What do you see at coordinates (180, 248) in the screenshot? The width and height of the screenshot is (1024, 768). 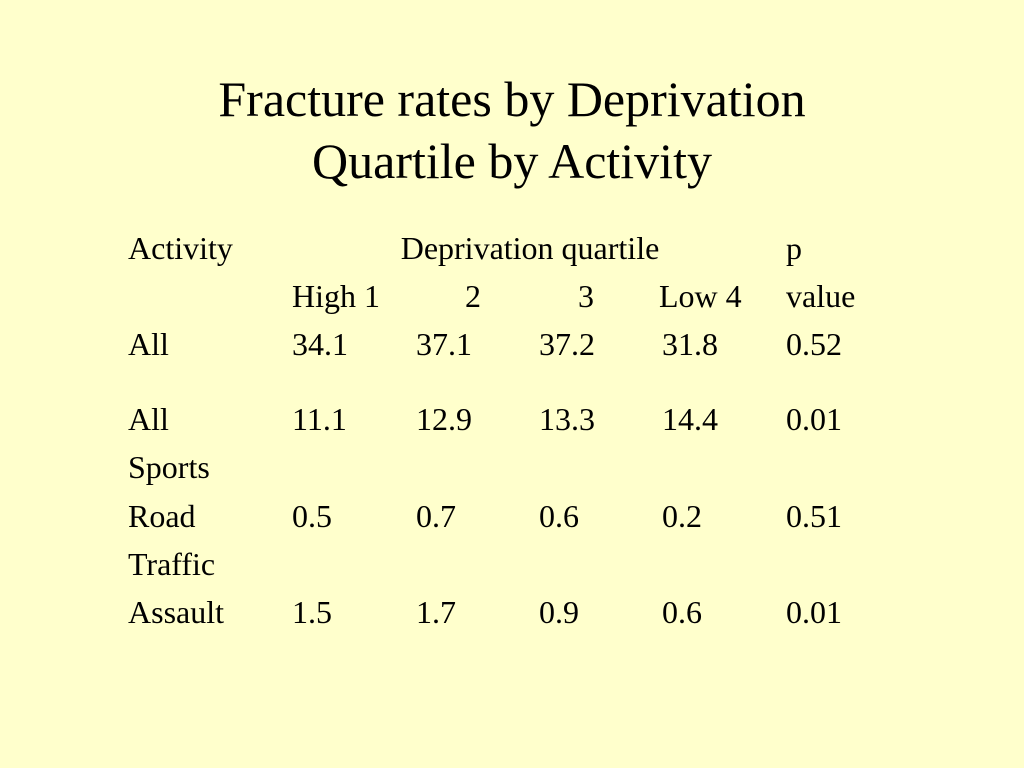 I see `header-activity: Activity` at bounding box center [180, 248].